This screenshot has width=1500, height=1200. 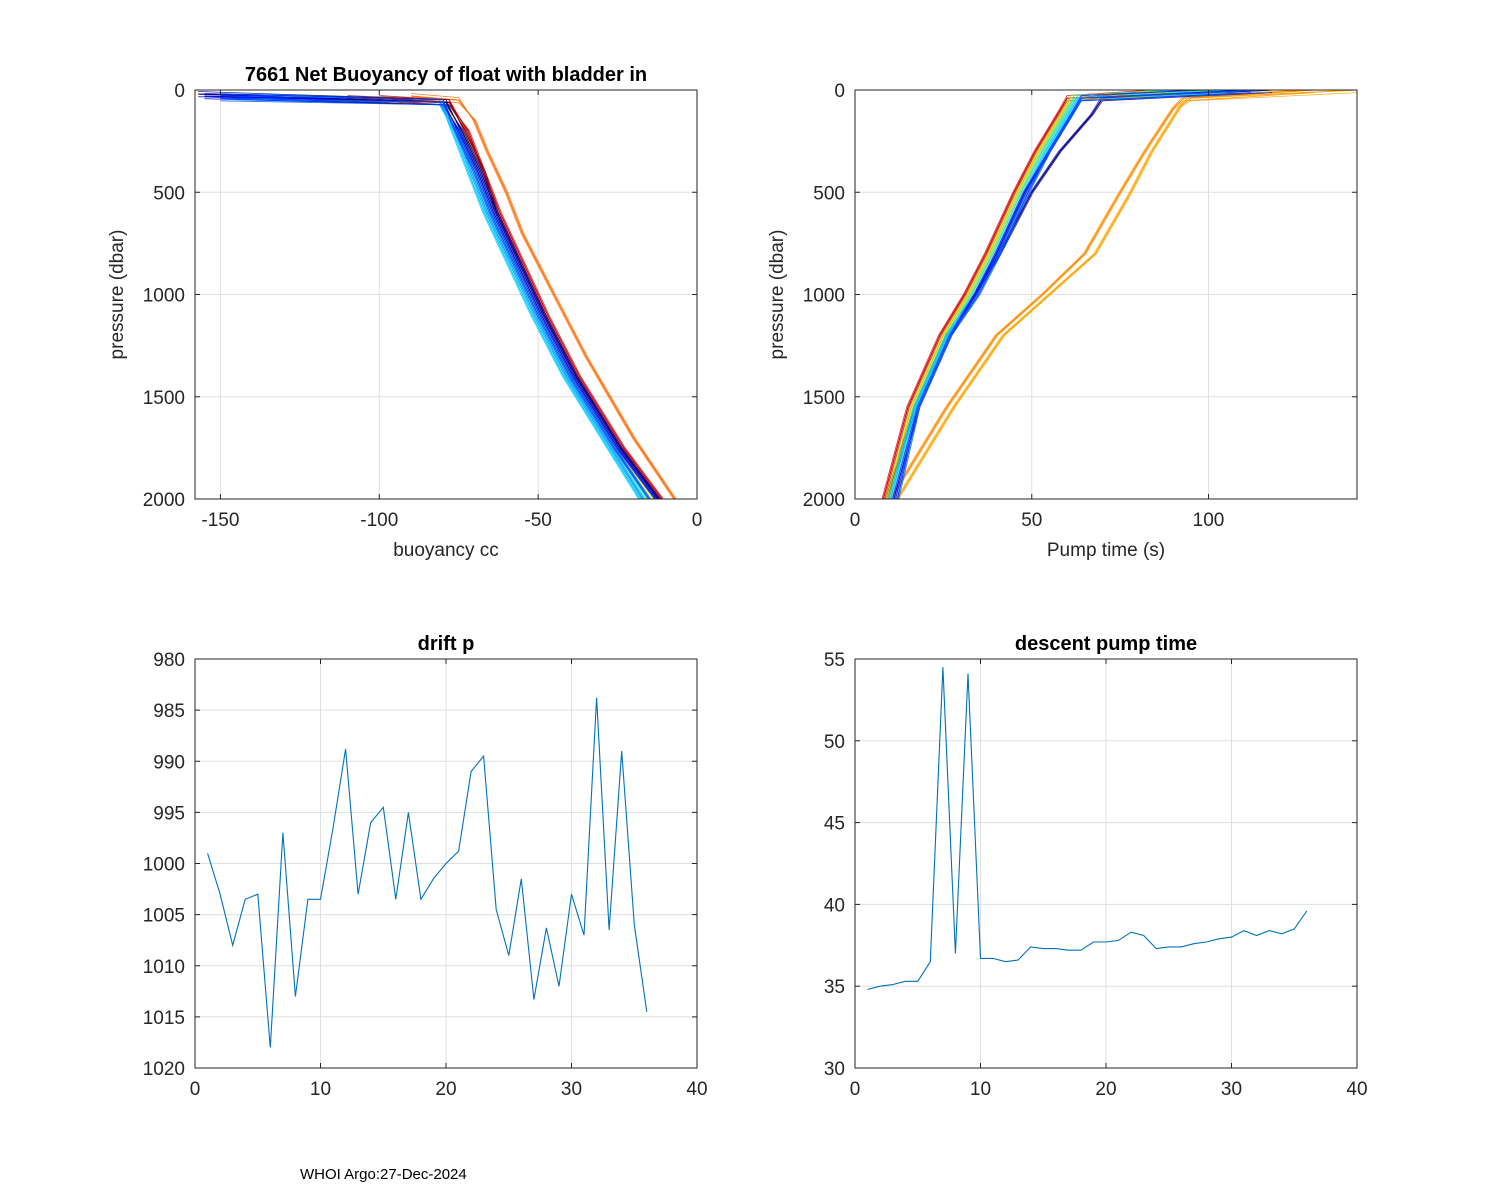 I want to click on x-tick-label: 100, so click(x=1209, y=520).